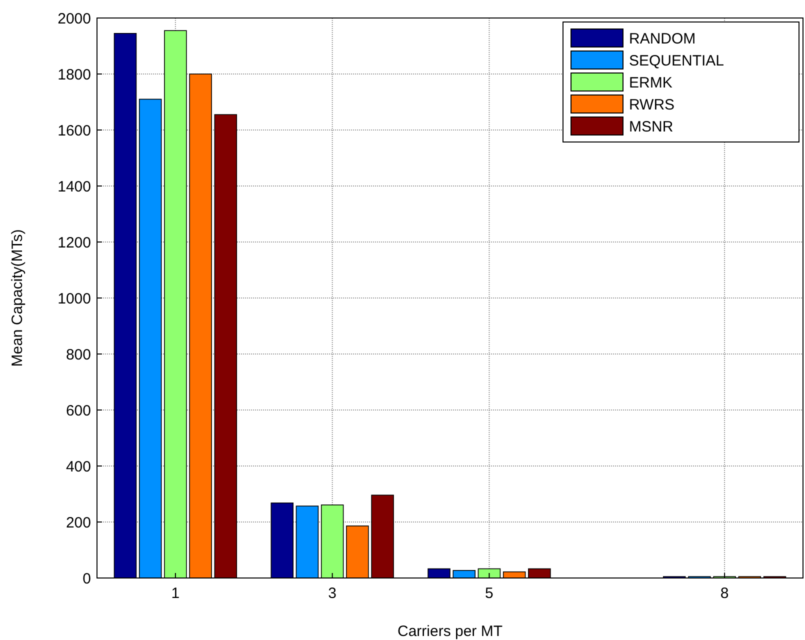  I want to click on x-tick-label: 5, so click(489, 593).